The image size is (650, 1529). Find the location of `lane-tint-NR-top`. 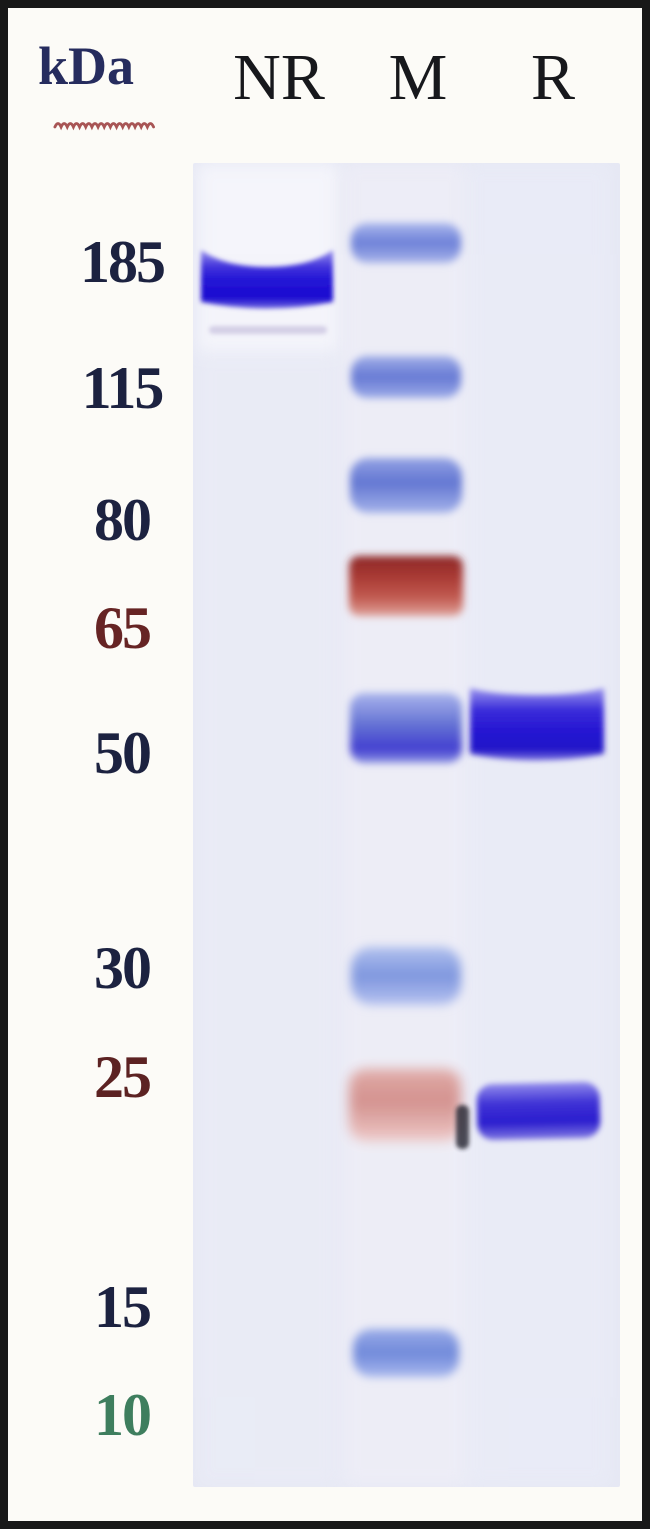

lane-tint-NR-top is located at coordinates (268, 258).